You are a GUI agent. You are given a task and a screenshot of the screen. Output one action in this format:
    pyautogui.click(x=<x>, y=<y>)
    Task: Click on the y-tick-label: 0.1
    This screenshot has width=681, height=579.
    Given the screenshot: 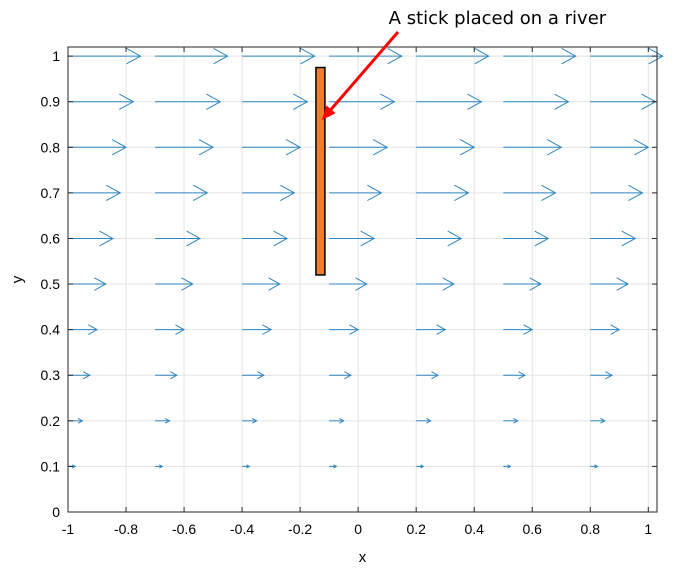 What is the action you would take?
    pyautogui.click(x=51, y=466)
    